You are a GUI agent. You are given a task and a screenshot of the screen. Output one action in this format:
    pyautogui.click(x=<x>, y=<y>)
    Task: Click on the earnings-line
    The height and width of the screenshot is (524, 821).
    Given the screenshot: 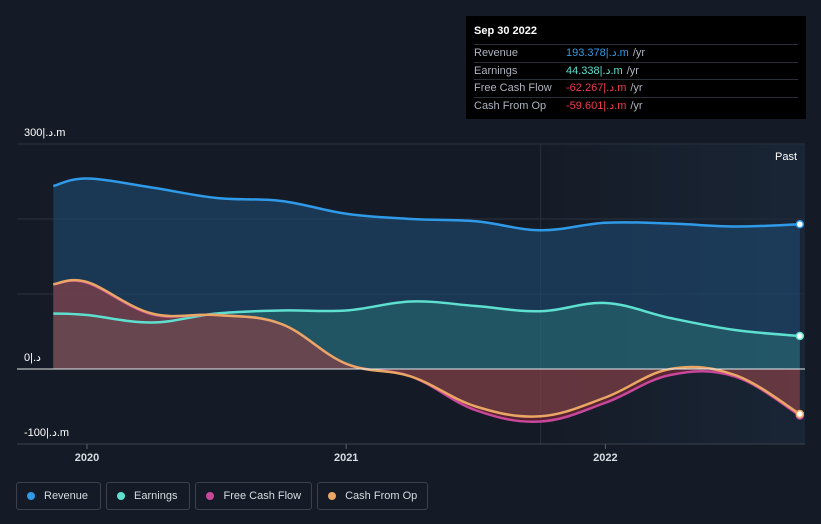 What is the action you would take?
    pyautogui.click(x=426, y=319)
    